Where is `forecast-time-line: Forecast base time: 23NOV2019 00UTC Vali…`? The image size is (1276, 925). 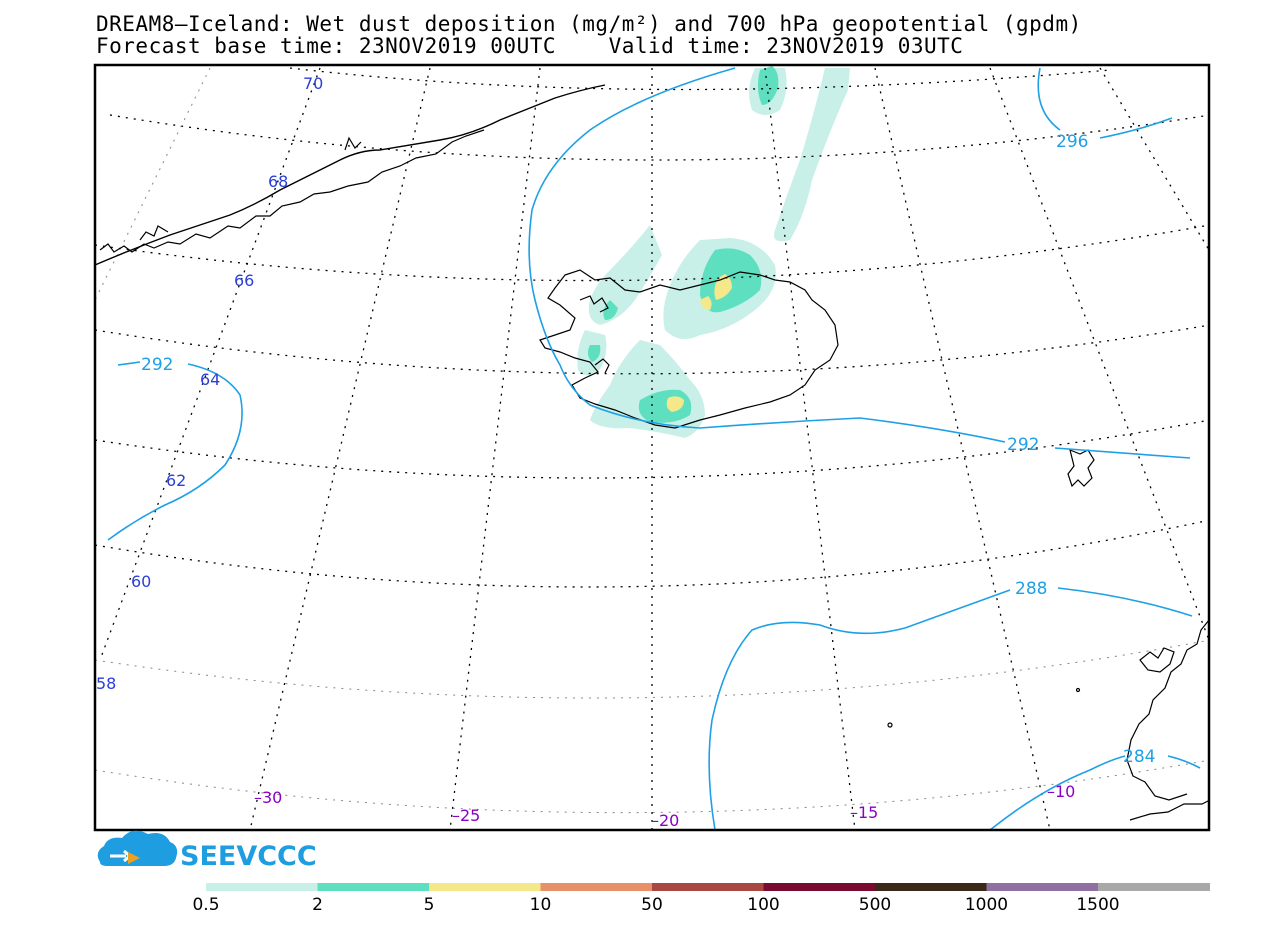 forecast-time-line: Forecast base time: 23NOV2019 00UTC Vali… is located at coordinates (530, 46).